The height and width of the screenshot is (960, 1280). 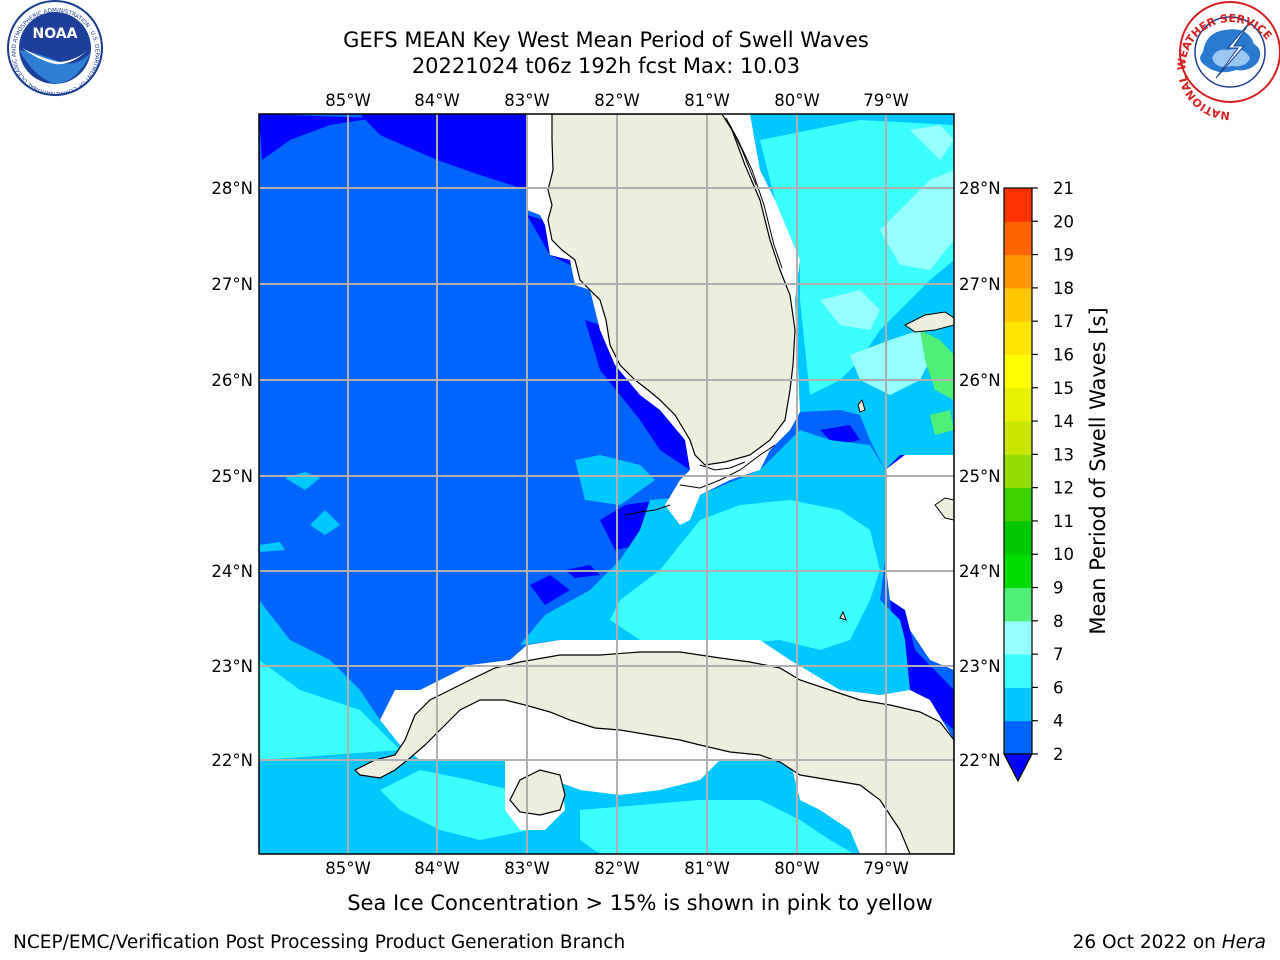 I want to click on colorbar-tick-label: 18, so click(x=1063, y=288).